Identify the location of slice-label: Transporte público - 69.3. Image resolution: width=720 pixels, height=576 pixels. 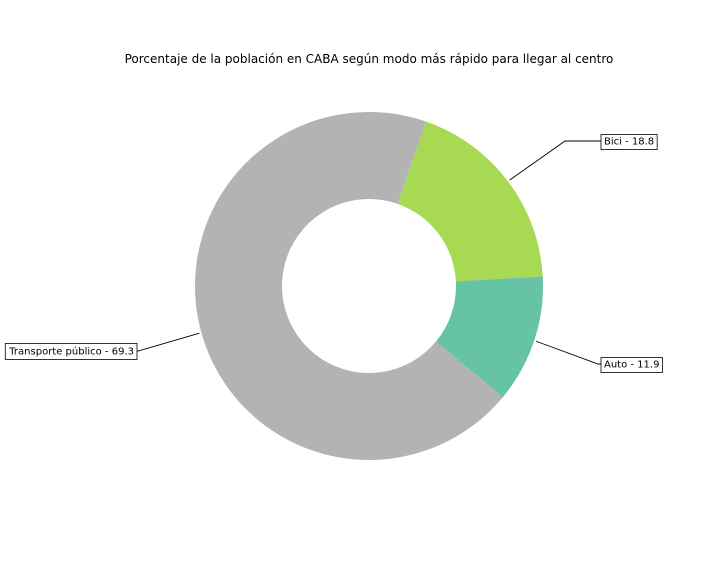
(71, 352).